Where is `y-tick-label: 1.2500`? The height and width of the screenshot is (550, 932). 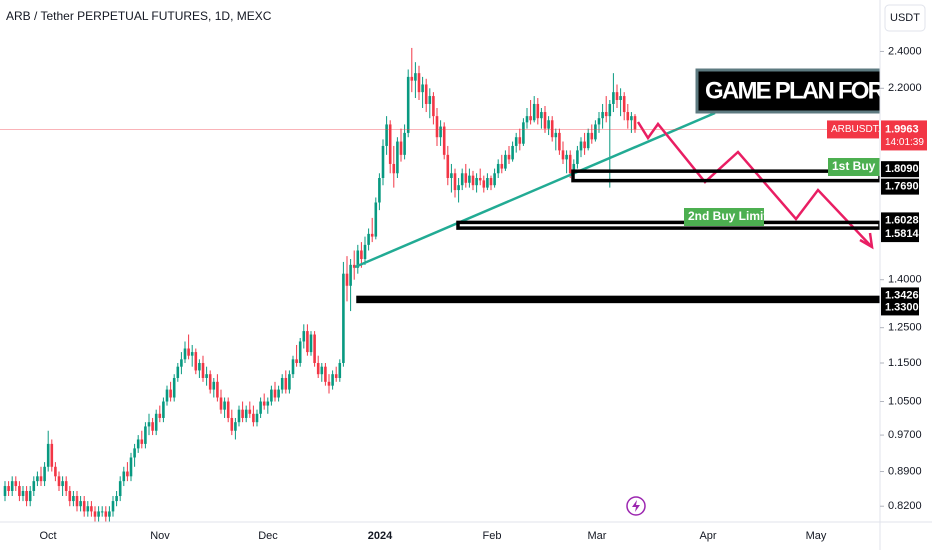 y-tick-label: 1.2500 is located at coordinates (905, 328).